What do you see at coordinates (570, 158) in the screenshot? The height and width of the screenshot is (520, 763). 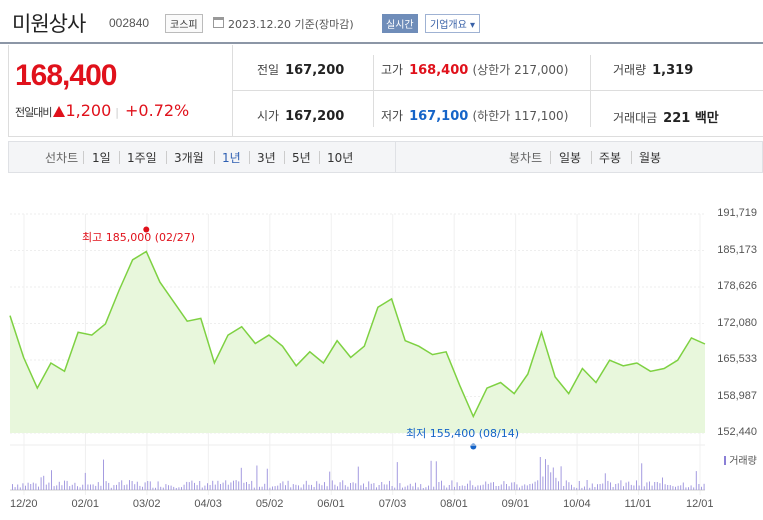 I see `candle-daily: 일봉` at bounding box center [570, 158].